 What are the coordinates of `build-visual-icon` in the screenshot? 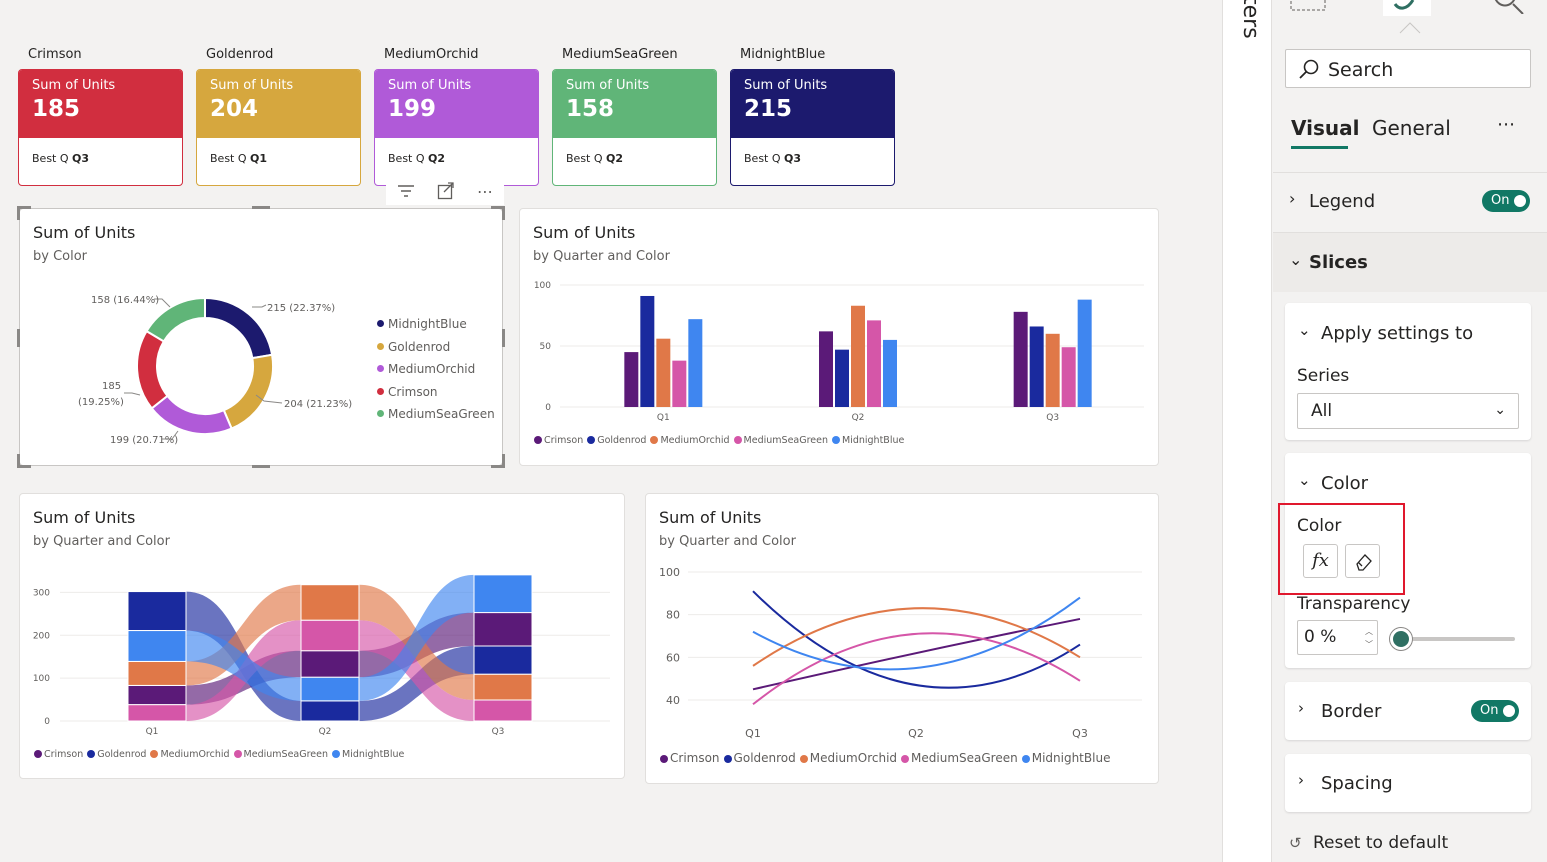 It's located at (1309, 7).